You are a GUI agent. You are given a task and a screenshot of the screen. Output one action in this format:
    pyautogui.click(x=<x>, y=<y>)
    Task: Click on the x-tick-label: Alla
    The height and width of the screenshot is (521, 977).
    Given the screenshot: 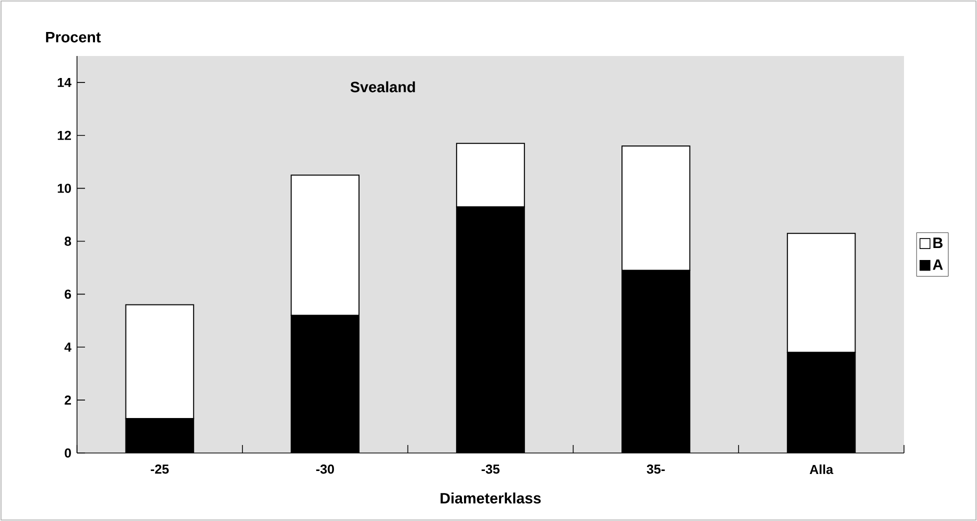 What is the action you would take?
    pyautogui.click(x=822, y=469)
    